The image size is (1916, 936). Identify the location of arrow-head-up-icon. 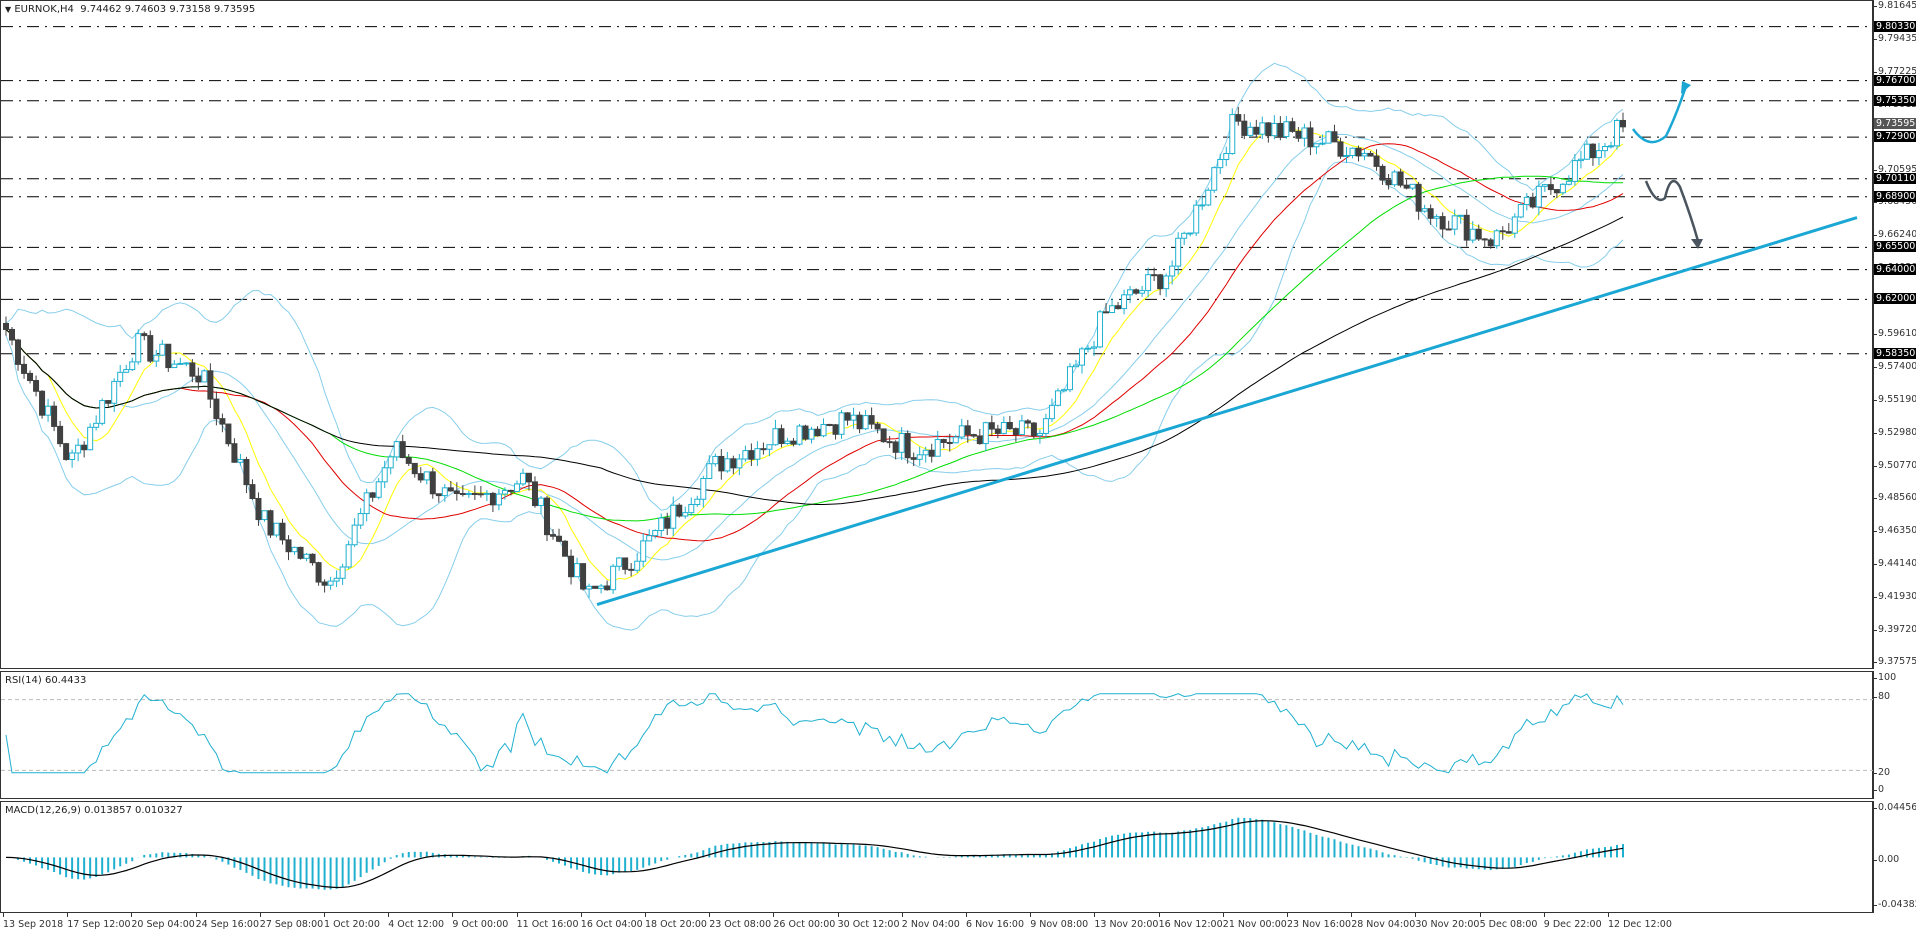
(1686, 87).